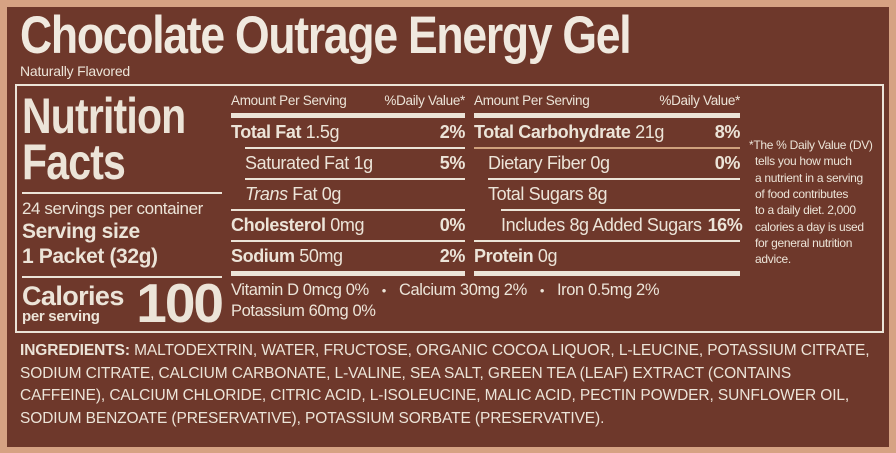 The height and width of the screenshot is (453, 896). I want to click on middle-column-header: Amount Per Serving %Daily Value*, so click(348, 102).